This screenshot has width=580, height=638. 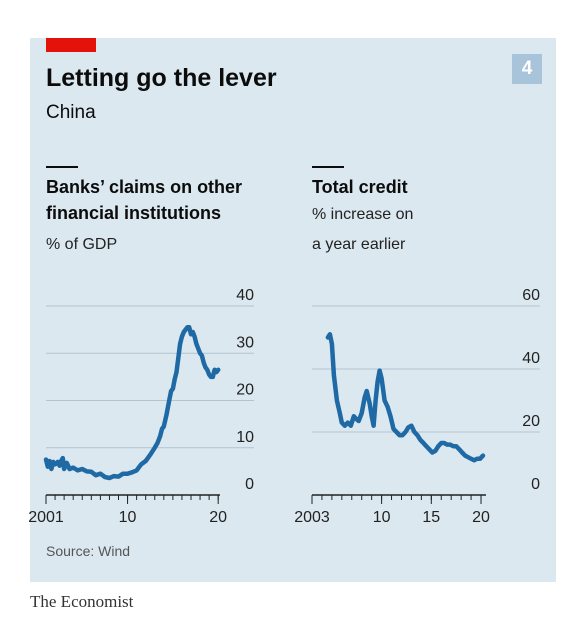 I want to click on left-line-chart: 0 10 20 30 40 2001 10 20, so click(x=141, y=406).